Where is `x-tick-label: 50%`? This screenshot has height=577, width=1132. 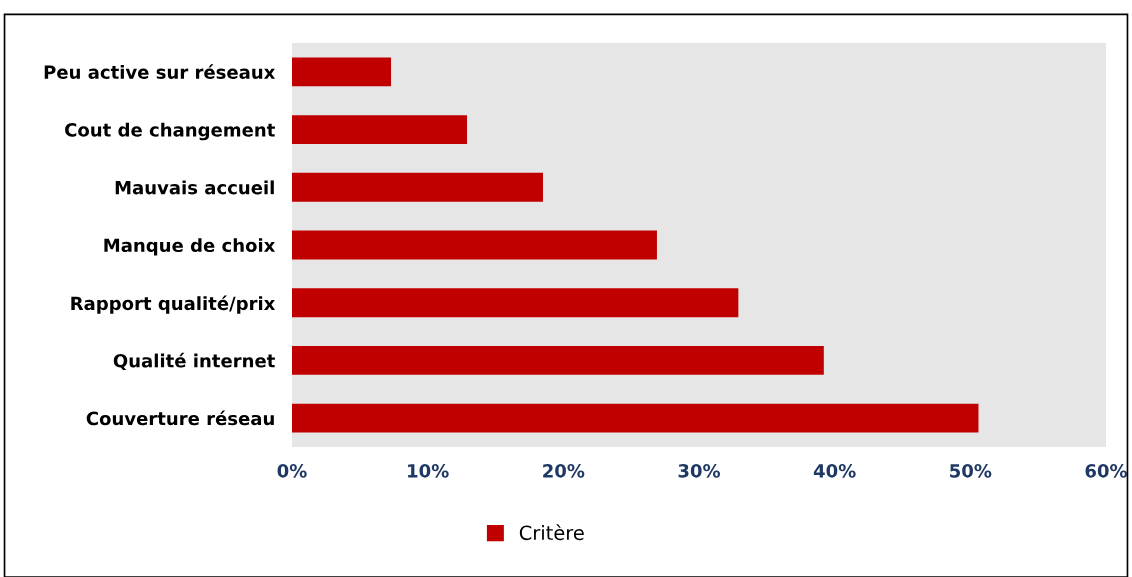 x-tick-label: 50% is located at coordinates (971, 470).